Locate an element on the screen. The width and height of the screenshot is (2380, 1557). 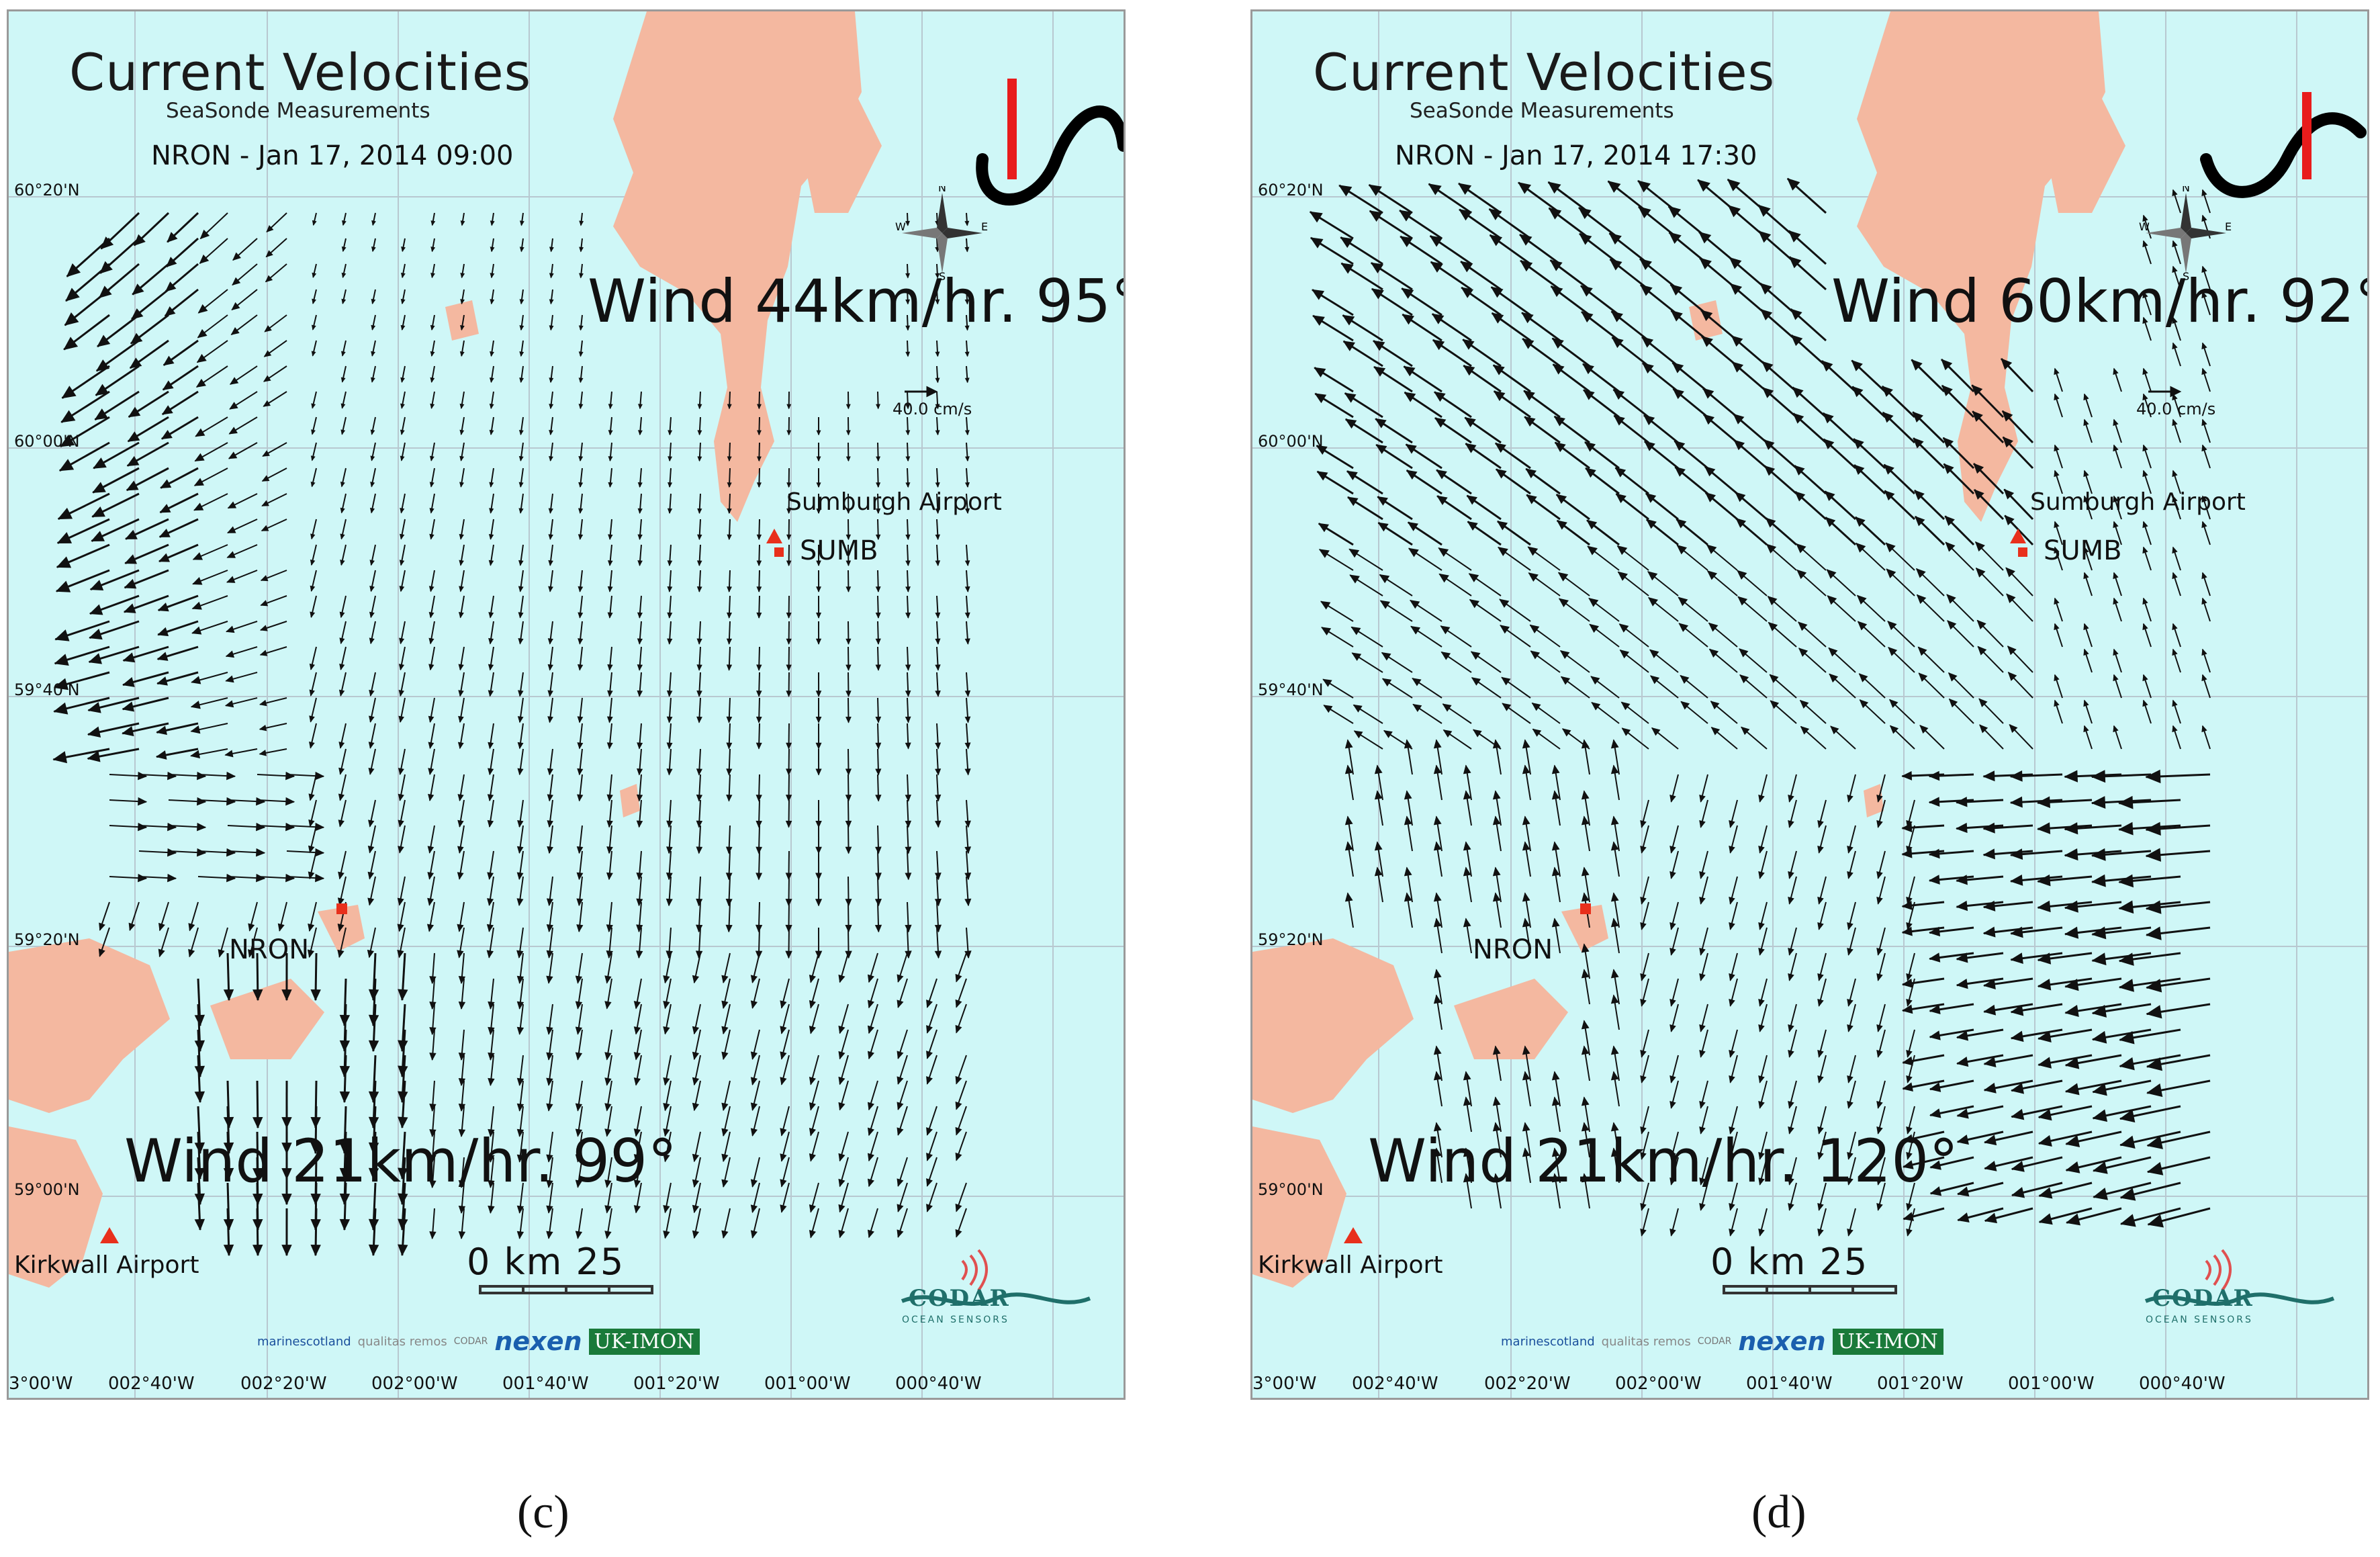
codar-logo-subtitle: OCEAN SENSORS is located at coordinates (2199, 1320).